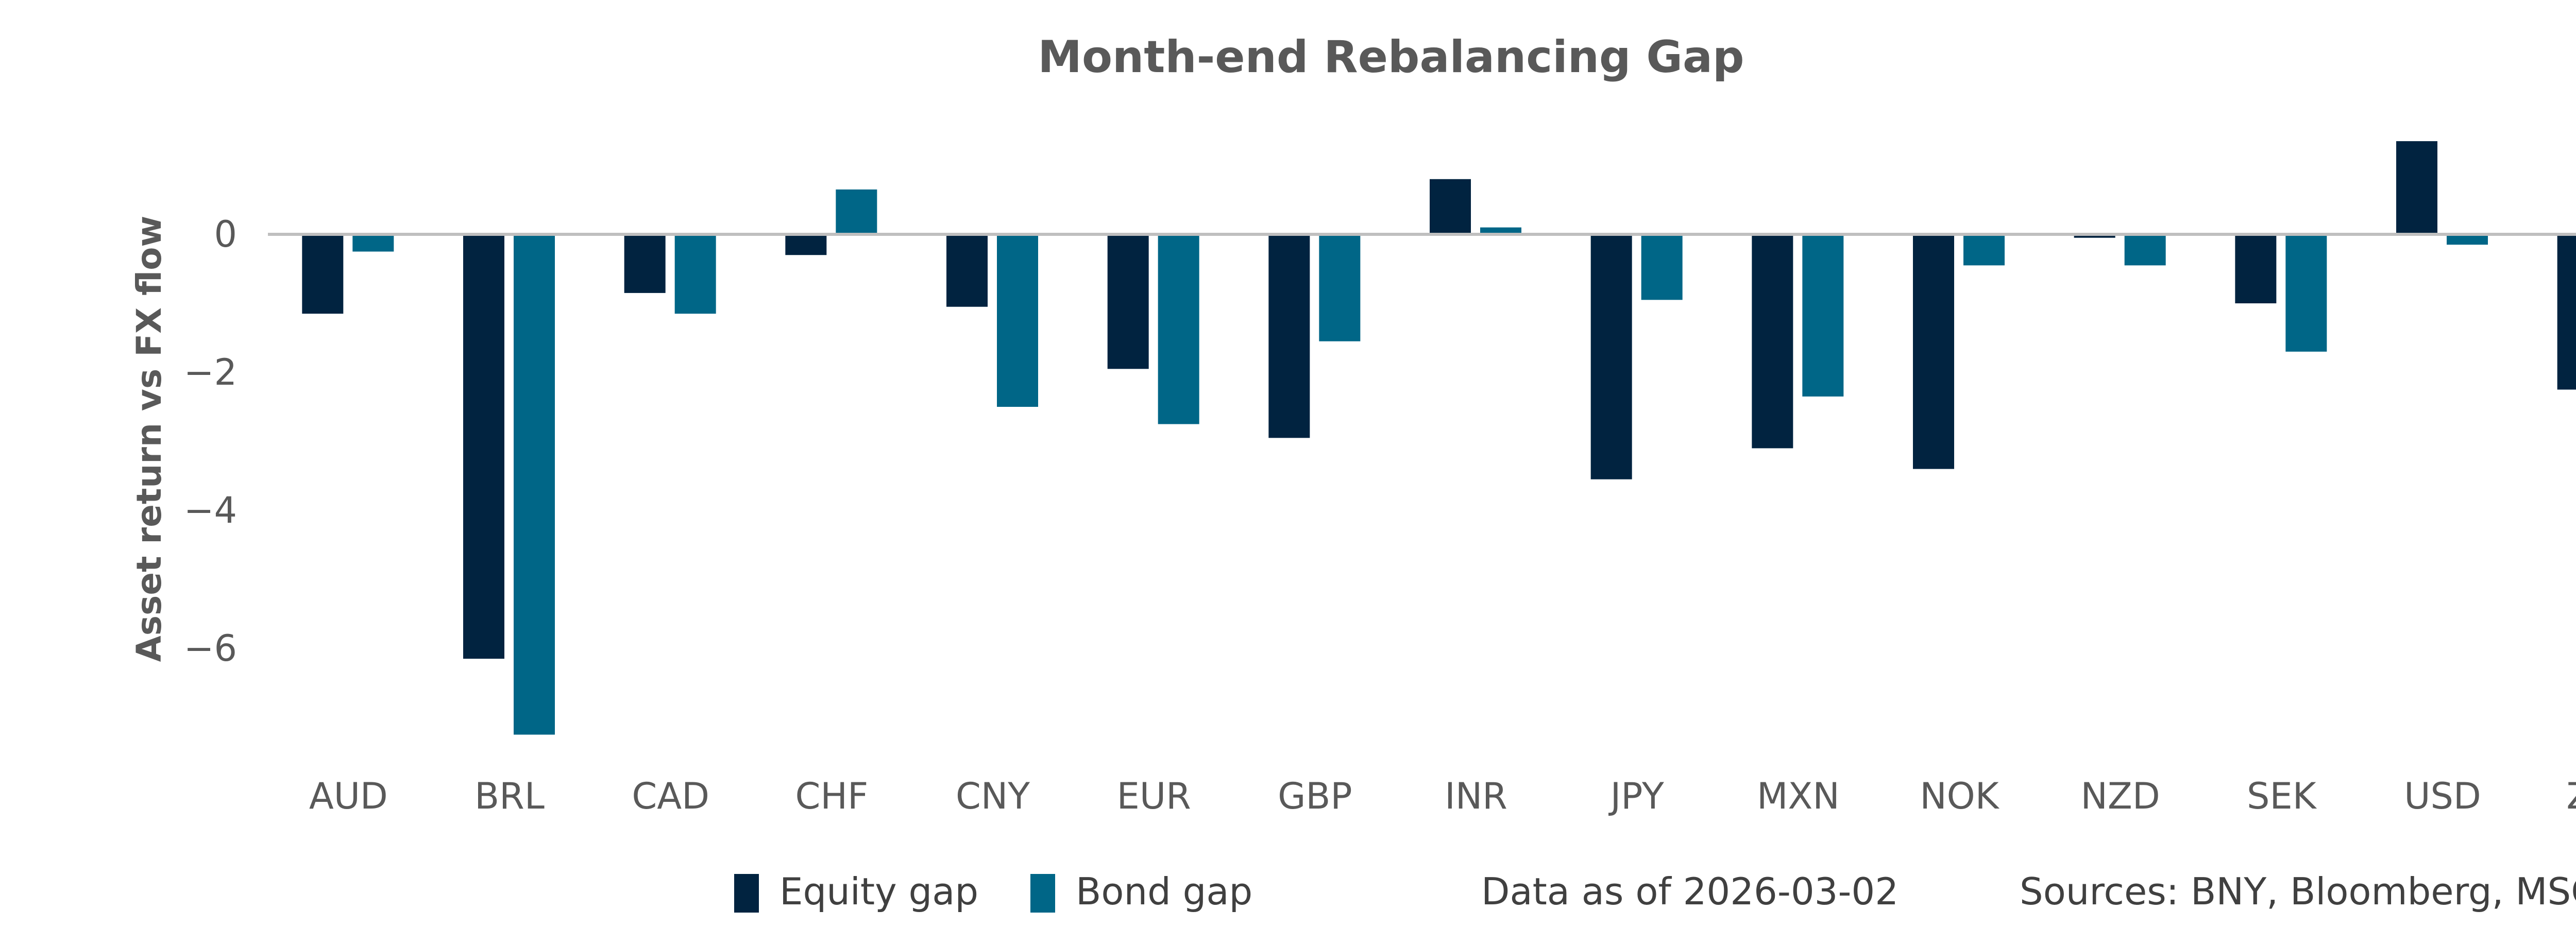 The image size is (2576, 927). Describe the element at coordinates (323, 274) in the screenshot. I see `equity-bar-aud` at that location.